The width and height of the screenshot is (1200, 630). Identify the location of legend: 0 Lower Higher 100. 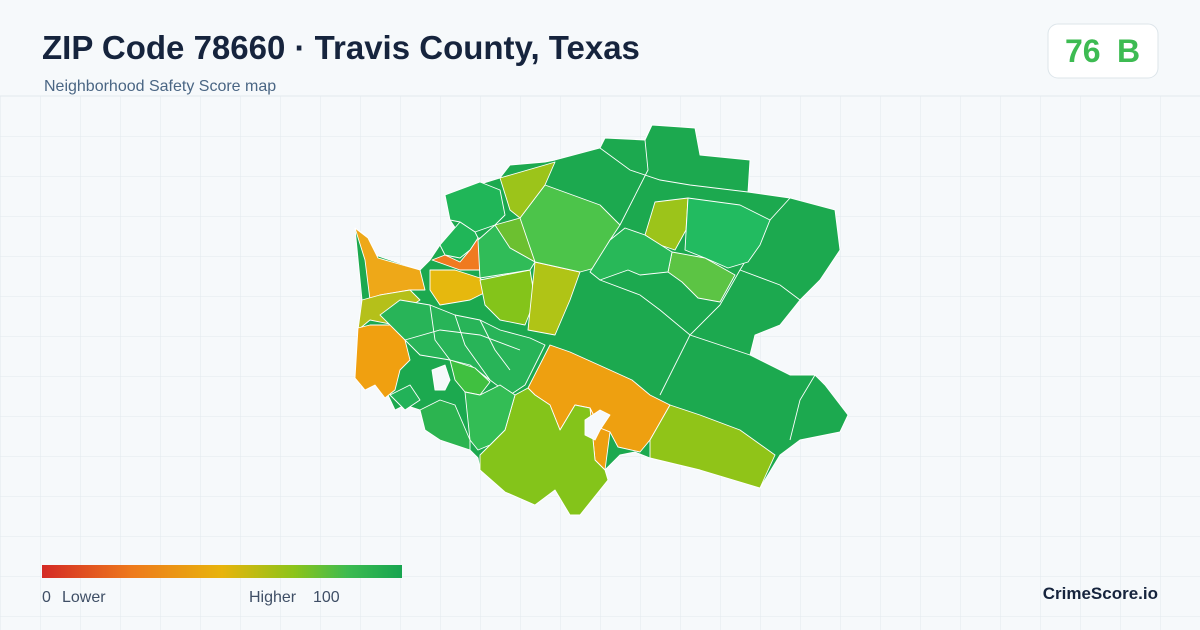
(222, 585).